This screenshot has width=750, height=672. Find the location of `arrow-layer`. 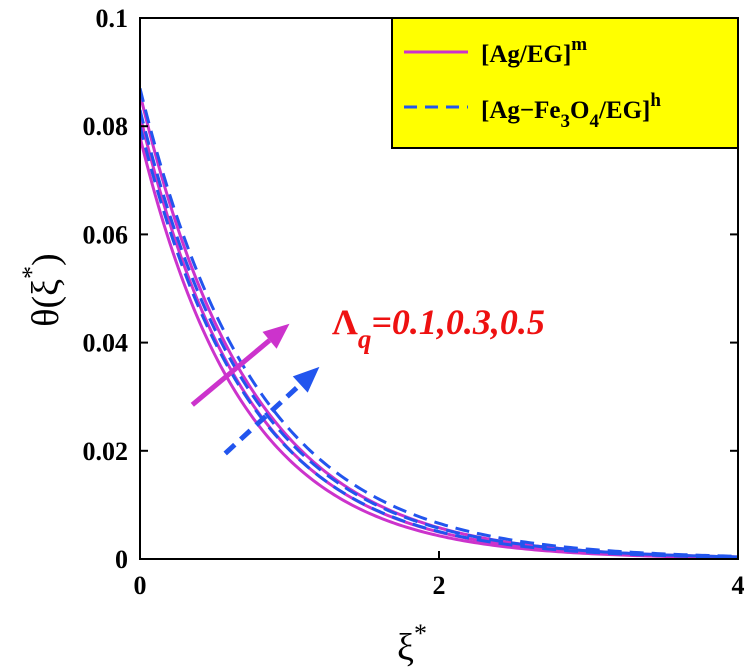

arrow-layer is located at coordinates (255, 389).